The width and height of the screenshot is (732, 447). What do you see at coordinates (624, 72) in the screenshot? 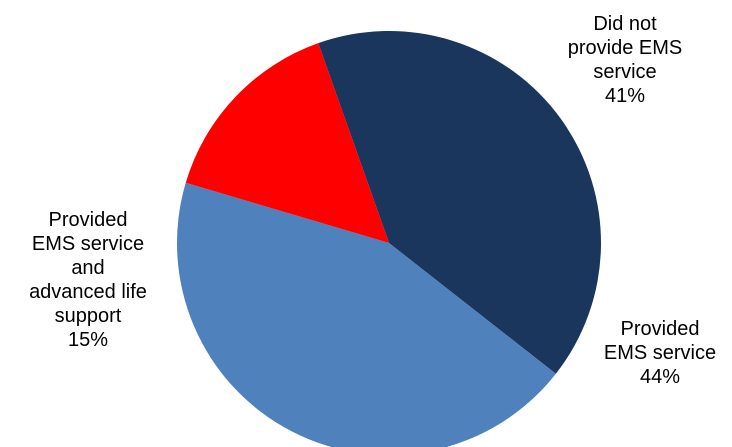
I see `slice-label-line: service` at bounding box center [624, 72].